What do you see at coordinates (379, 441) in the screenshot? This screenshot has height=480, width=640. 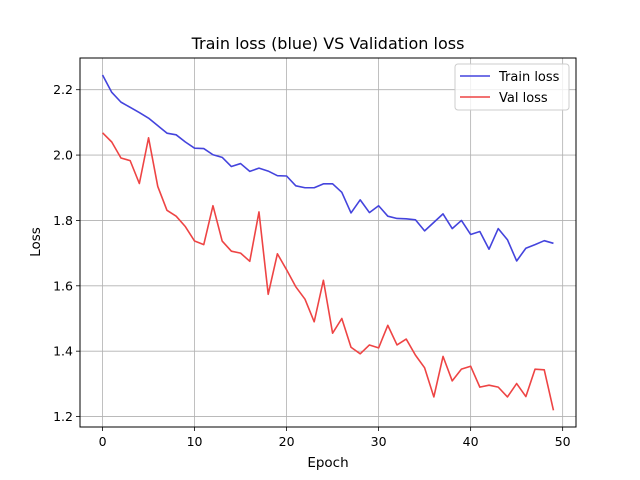 I see `x-tick-label: 30` at bounding box center [379, 441].